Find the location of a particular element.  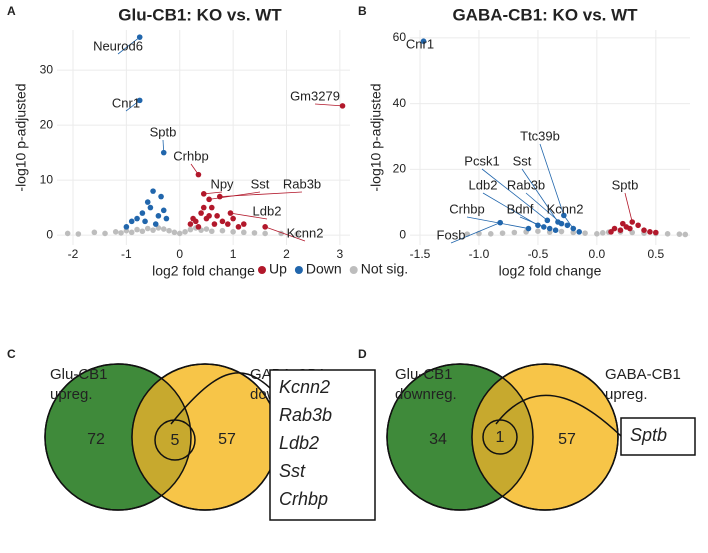

x-axis-label: log2 fold change is located at coordinates (550, 271).